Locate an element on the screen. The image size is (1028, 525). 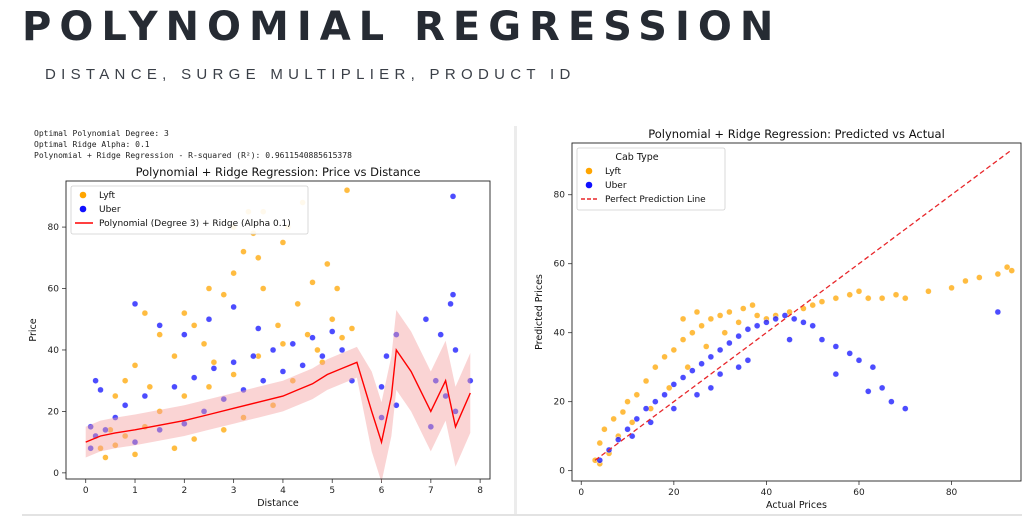
x-tick-label: 20 is located at coordinates (674, 493).